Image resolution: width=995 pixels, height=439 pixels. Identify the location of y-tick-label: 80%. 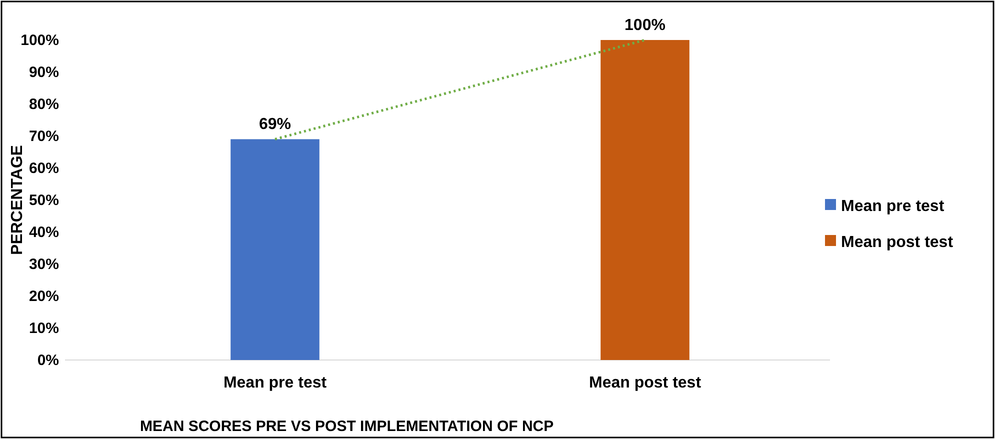
(43, 104).